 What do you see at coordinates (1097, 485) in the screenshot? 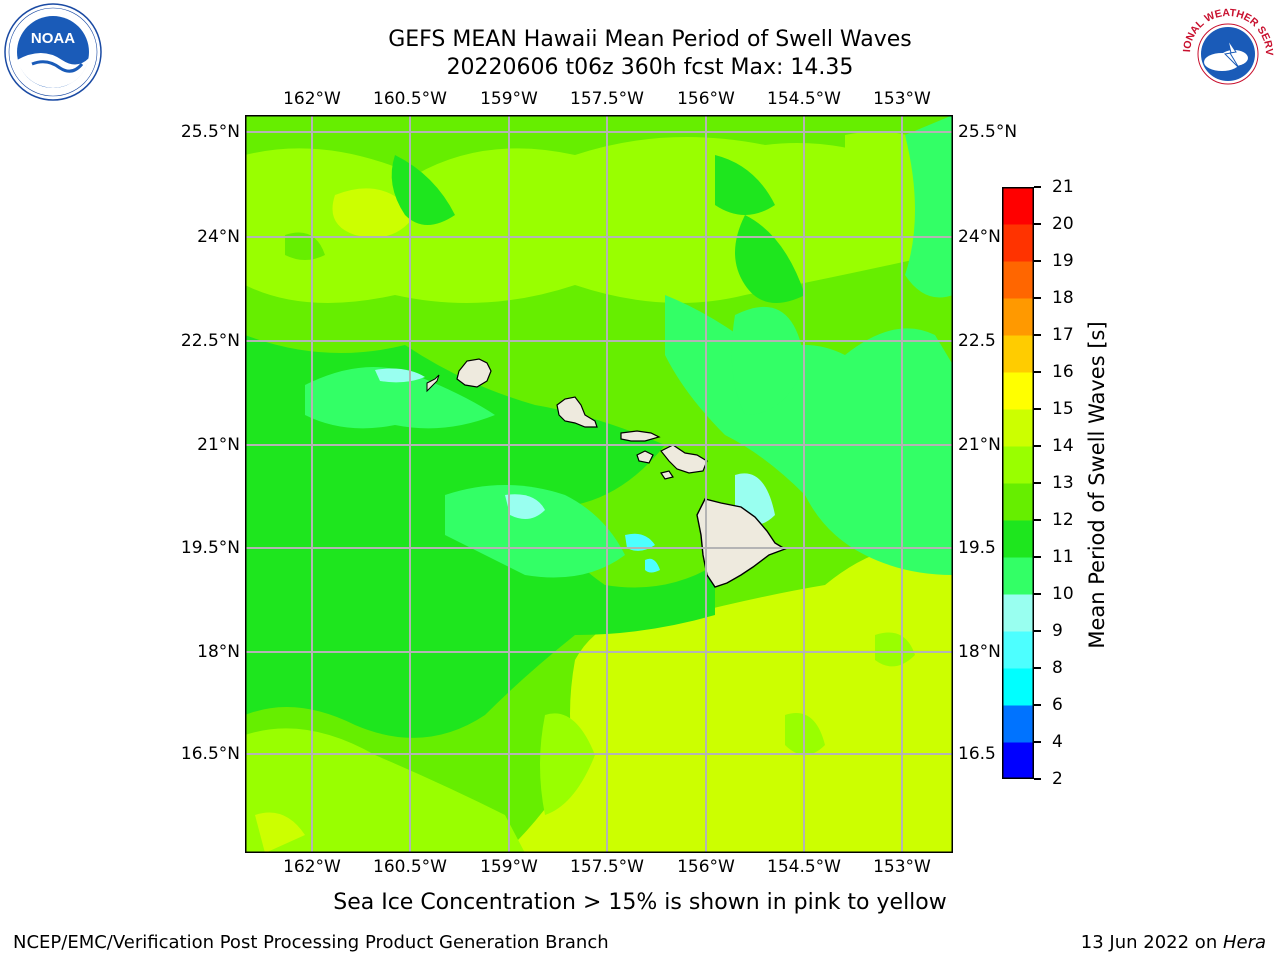
I see `colorbar-label: Mean Period of Swell Waves [s]` at bounding box center [1097, 485].